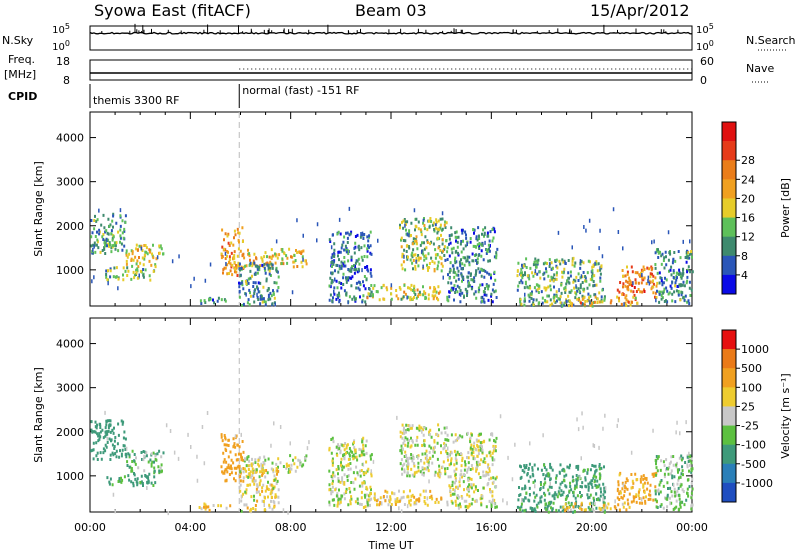 The height and width of the screenshot is (554, 800). I want to click on frequency-panel: Freq. [MHz] Nave 18 8 60 0, so click(389, 70).